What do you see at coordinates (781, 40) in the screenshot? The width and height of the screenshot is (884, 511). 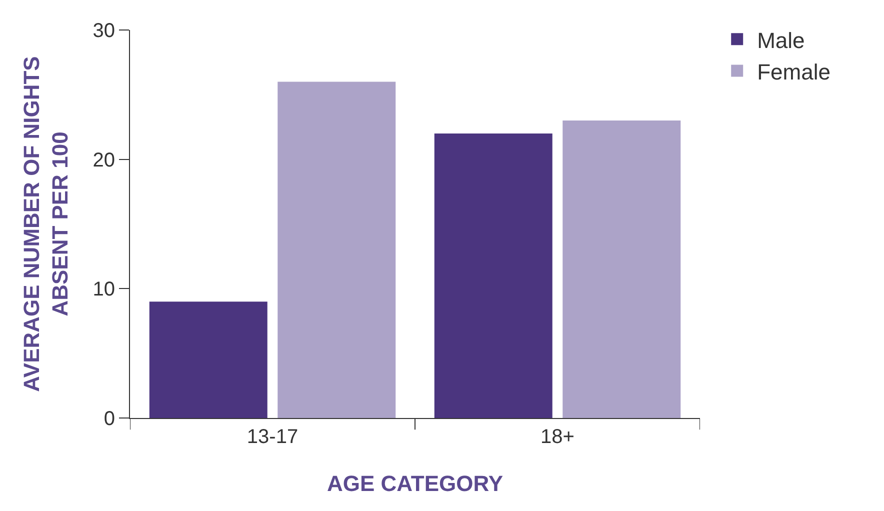 I see `legend-label: Male` at bounding box center [781, 40].